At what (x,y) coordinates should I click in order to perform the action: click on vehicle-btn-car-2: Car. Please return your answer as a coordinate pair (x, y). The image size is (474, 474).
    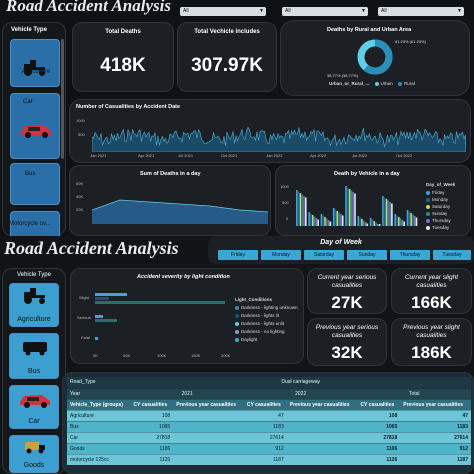
    Looking at the image, I should click on (34, 407).